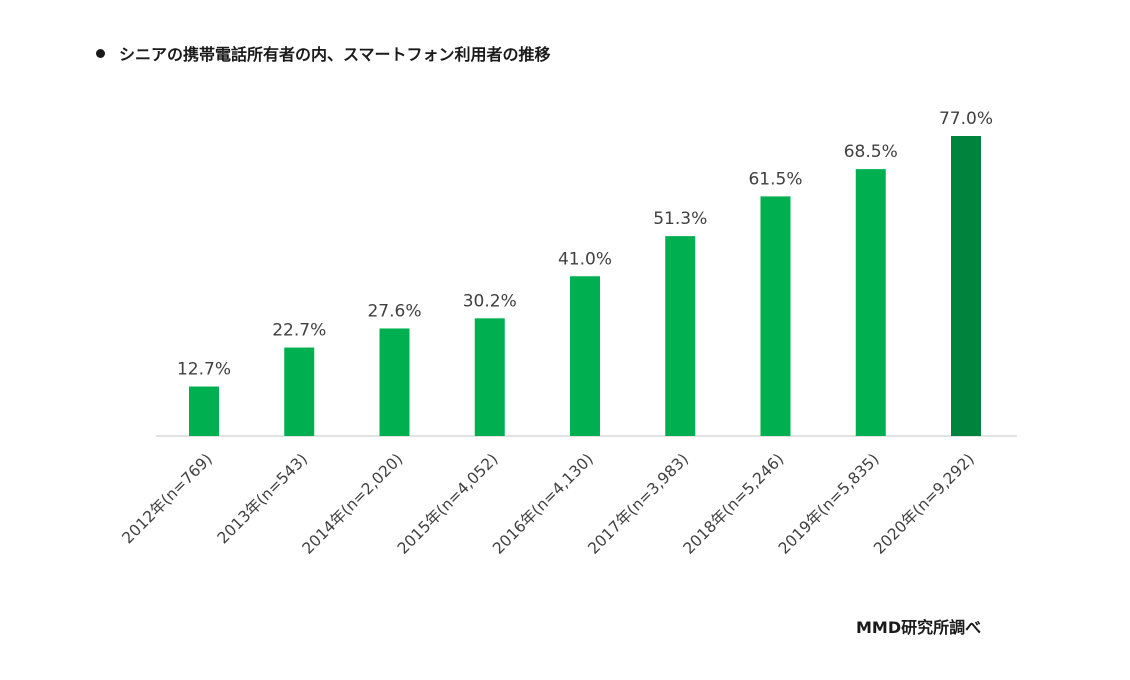  I want to click on chart-title: シニアの携帯電話所有者の内、スマートフォン利用者の推移, so click(323, 53).